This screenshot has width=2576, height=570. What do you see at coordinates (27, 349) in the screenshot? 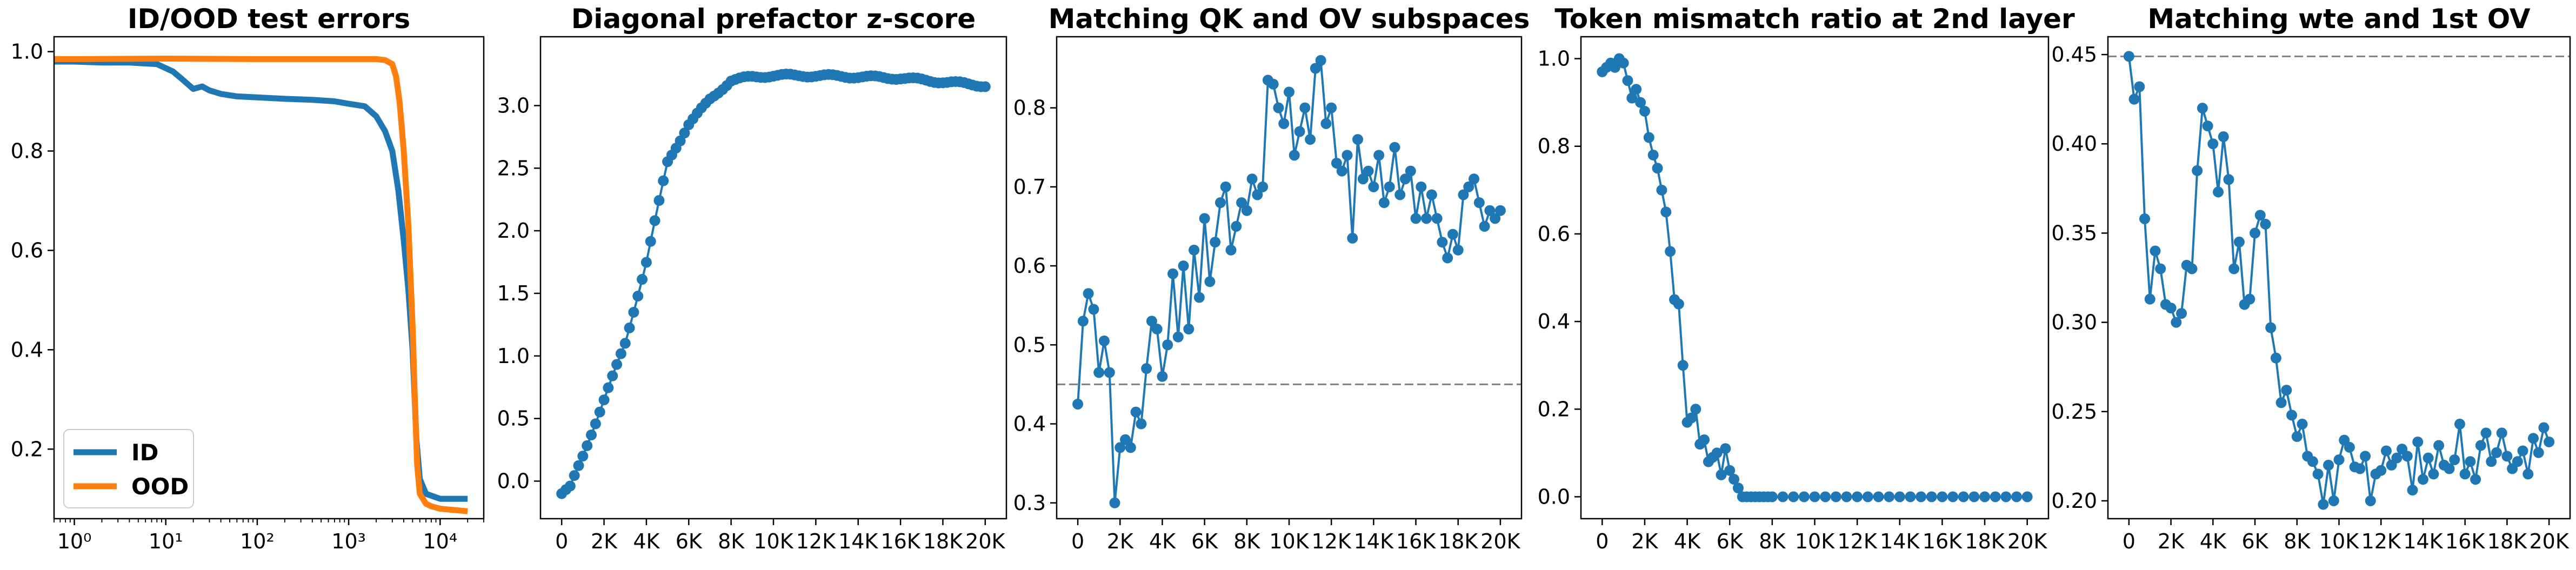
I see `y-tick-label: 0.4` at bounding box center [27, 349].